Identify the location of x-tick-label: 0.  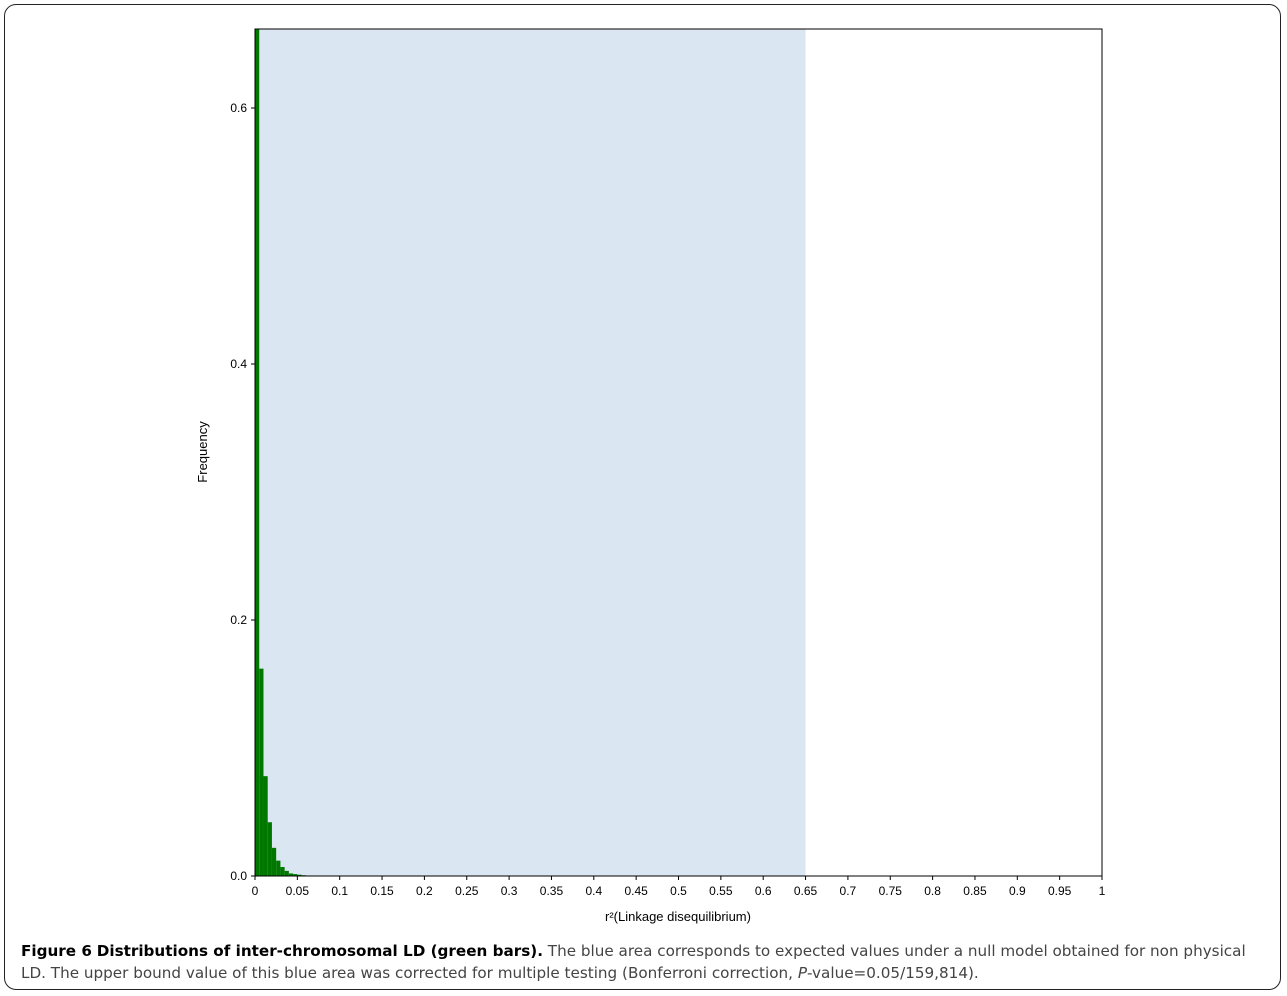
(255, 891).